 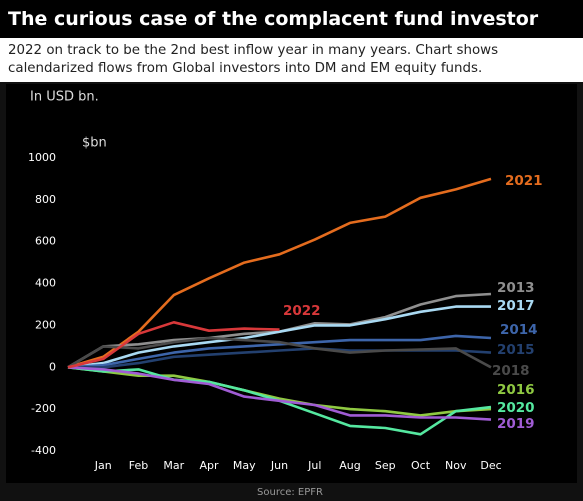 I want to click on series-label: 2020, so click(x=516, y=408).